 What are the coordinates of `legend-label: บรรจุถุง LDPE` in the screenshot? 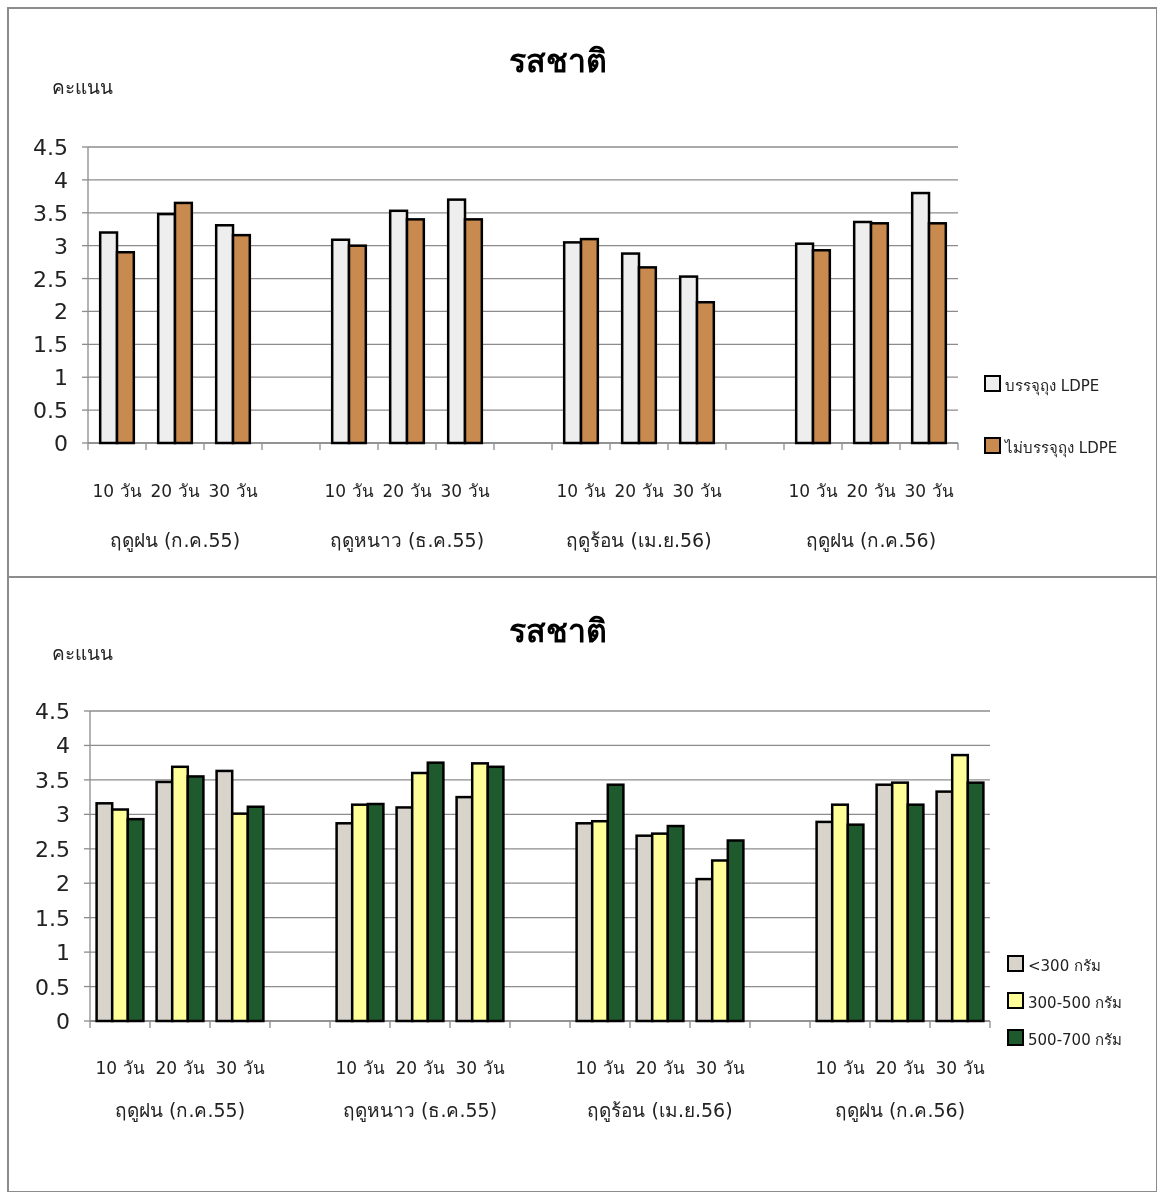 It's located at (1052, 386).